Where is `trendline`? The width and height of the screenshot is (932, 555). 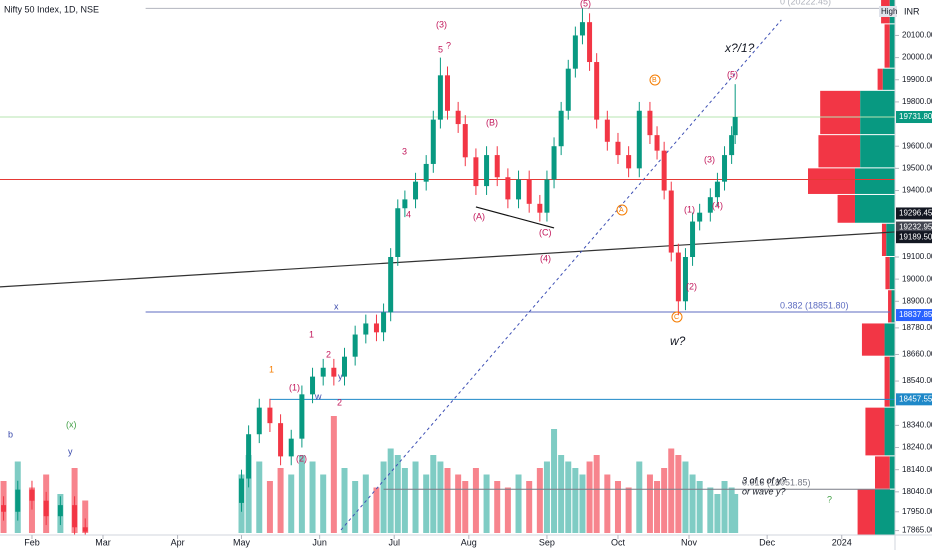 trendline is located at coordinates (447, 259).